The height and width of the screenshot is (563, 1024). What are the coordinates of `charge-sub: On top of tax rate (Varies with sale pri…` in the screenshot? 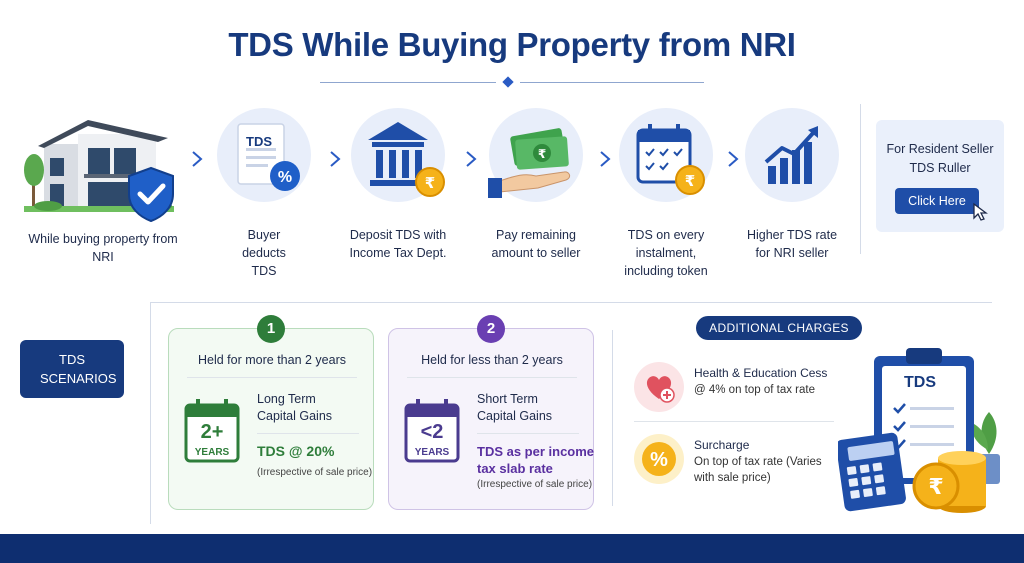 It's located at (758, 470).